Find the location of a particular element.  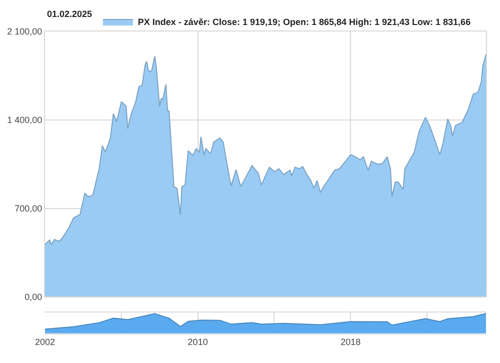

x-tick-label: 2018 is located at coordinates (350, 342).